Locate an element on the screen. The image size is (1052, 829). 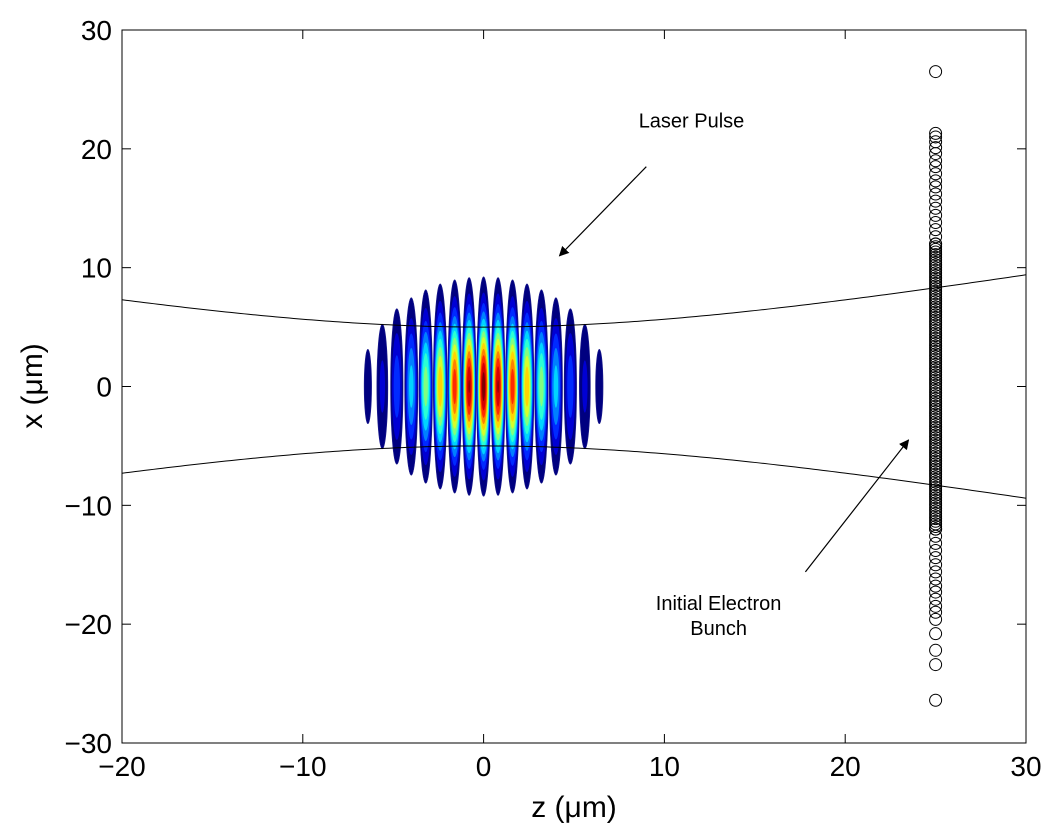
envelope-lower is located at coordinates (574, 472).